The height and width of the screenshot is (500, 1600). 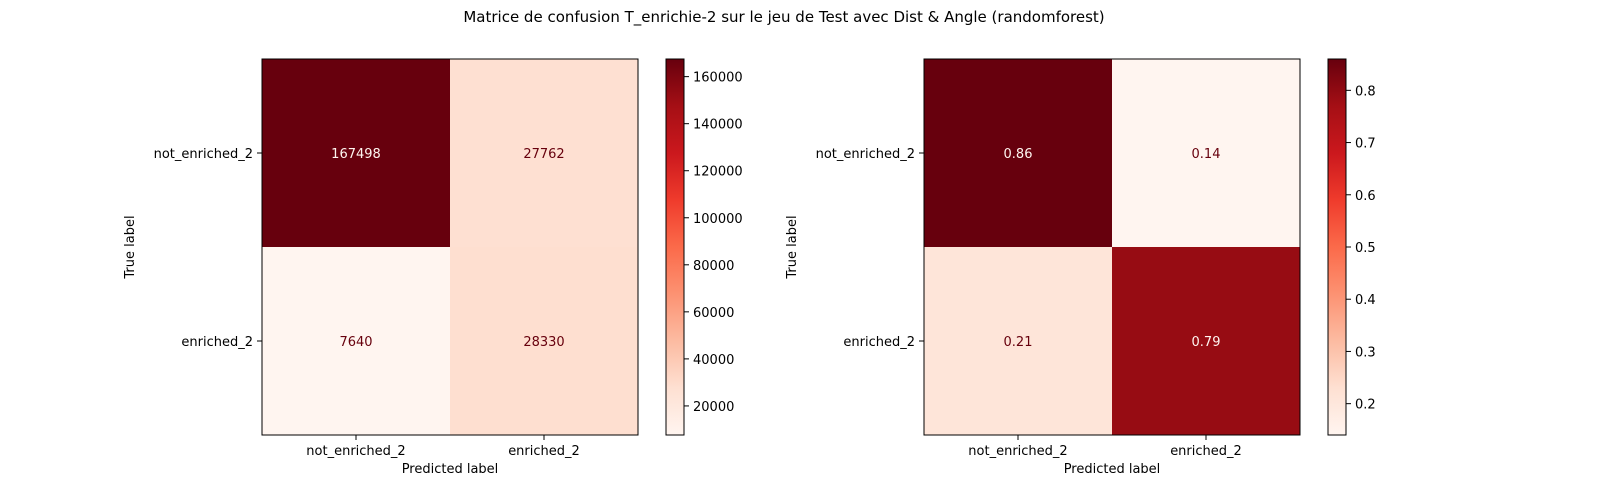 I want to click on colorbar-tick-label: 0.6, so click(x=1365, y=196).